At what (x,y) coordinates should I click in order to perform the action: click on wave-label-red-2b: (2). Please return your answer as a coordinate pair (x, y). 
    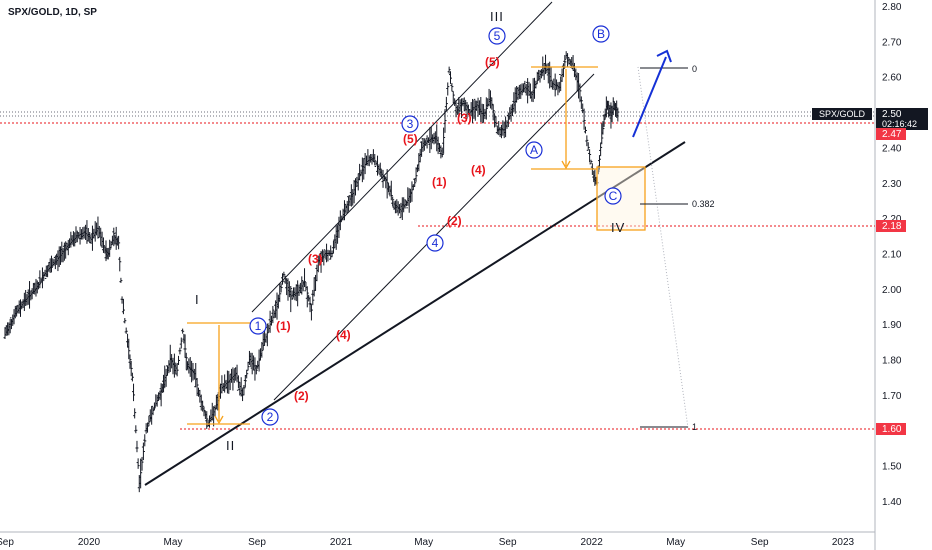
    Looking at the image, I should click on (454, 221).